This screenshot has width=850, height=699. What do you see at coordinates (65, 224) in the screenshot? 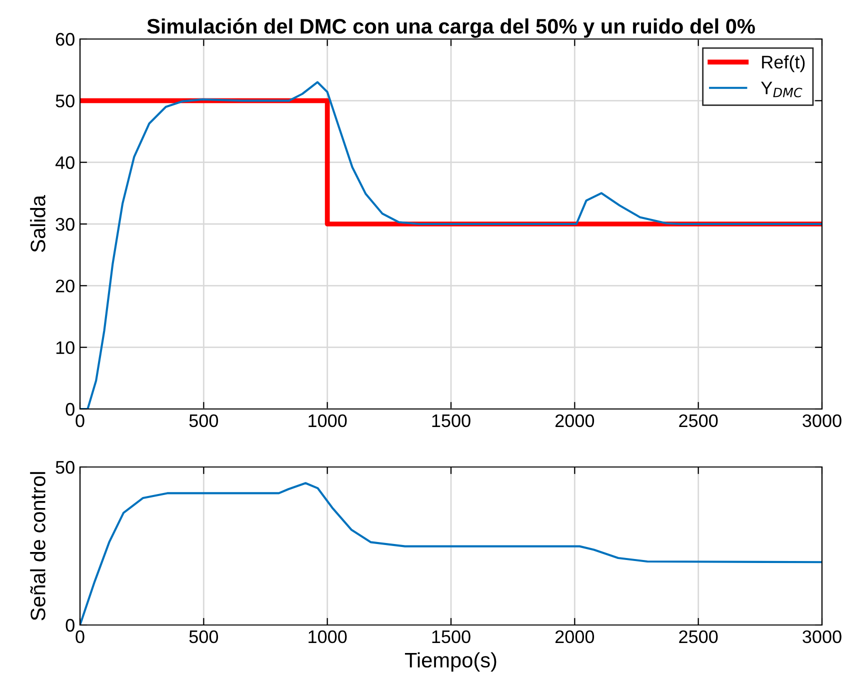
I see `y-tick-label: 30` at bounding box center [65, 224].